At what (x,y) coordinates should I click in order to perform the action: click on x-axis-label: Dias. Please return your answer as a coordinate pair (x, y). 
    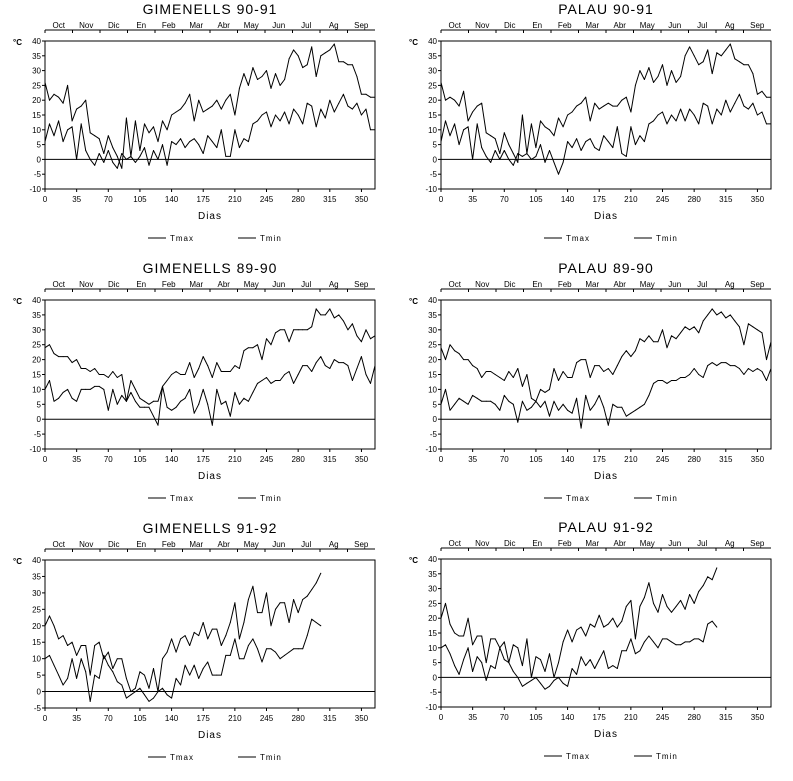
    Looking at the image, I should click on (606, 734).